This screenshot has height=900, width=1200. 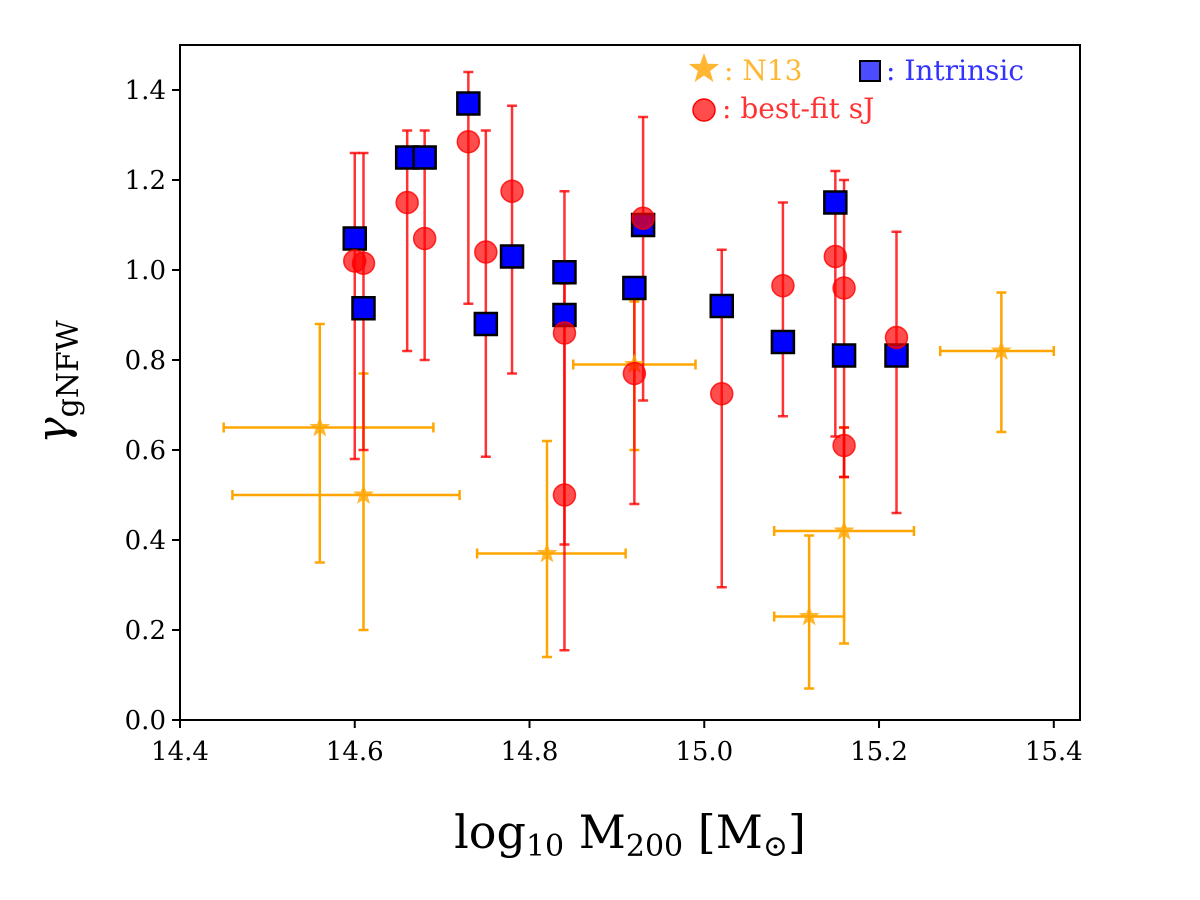 What do you see at coordinates (870, 71) in the screenshot?
I see `legend-square-marker` at bounding box center [870, 71].